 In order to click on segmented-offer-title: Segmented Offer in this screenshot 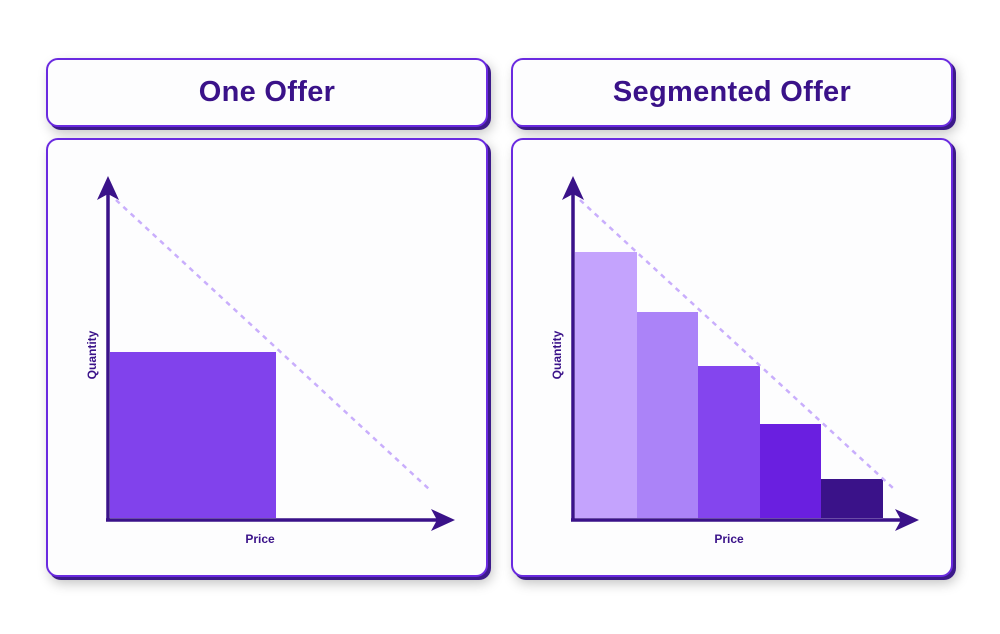, I will do `click(732, 92)`.